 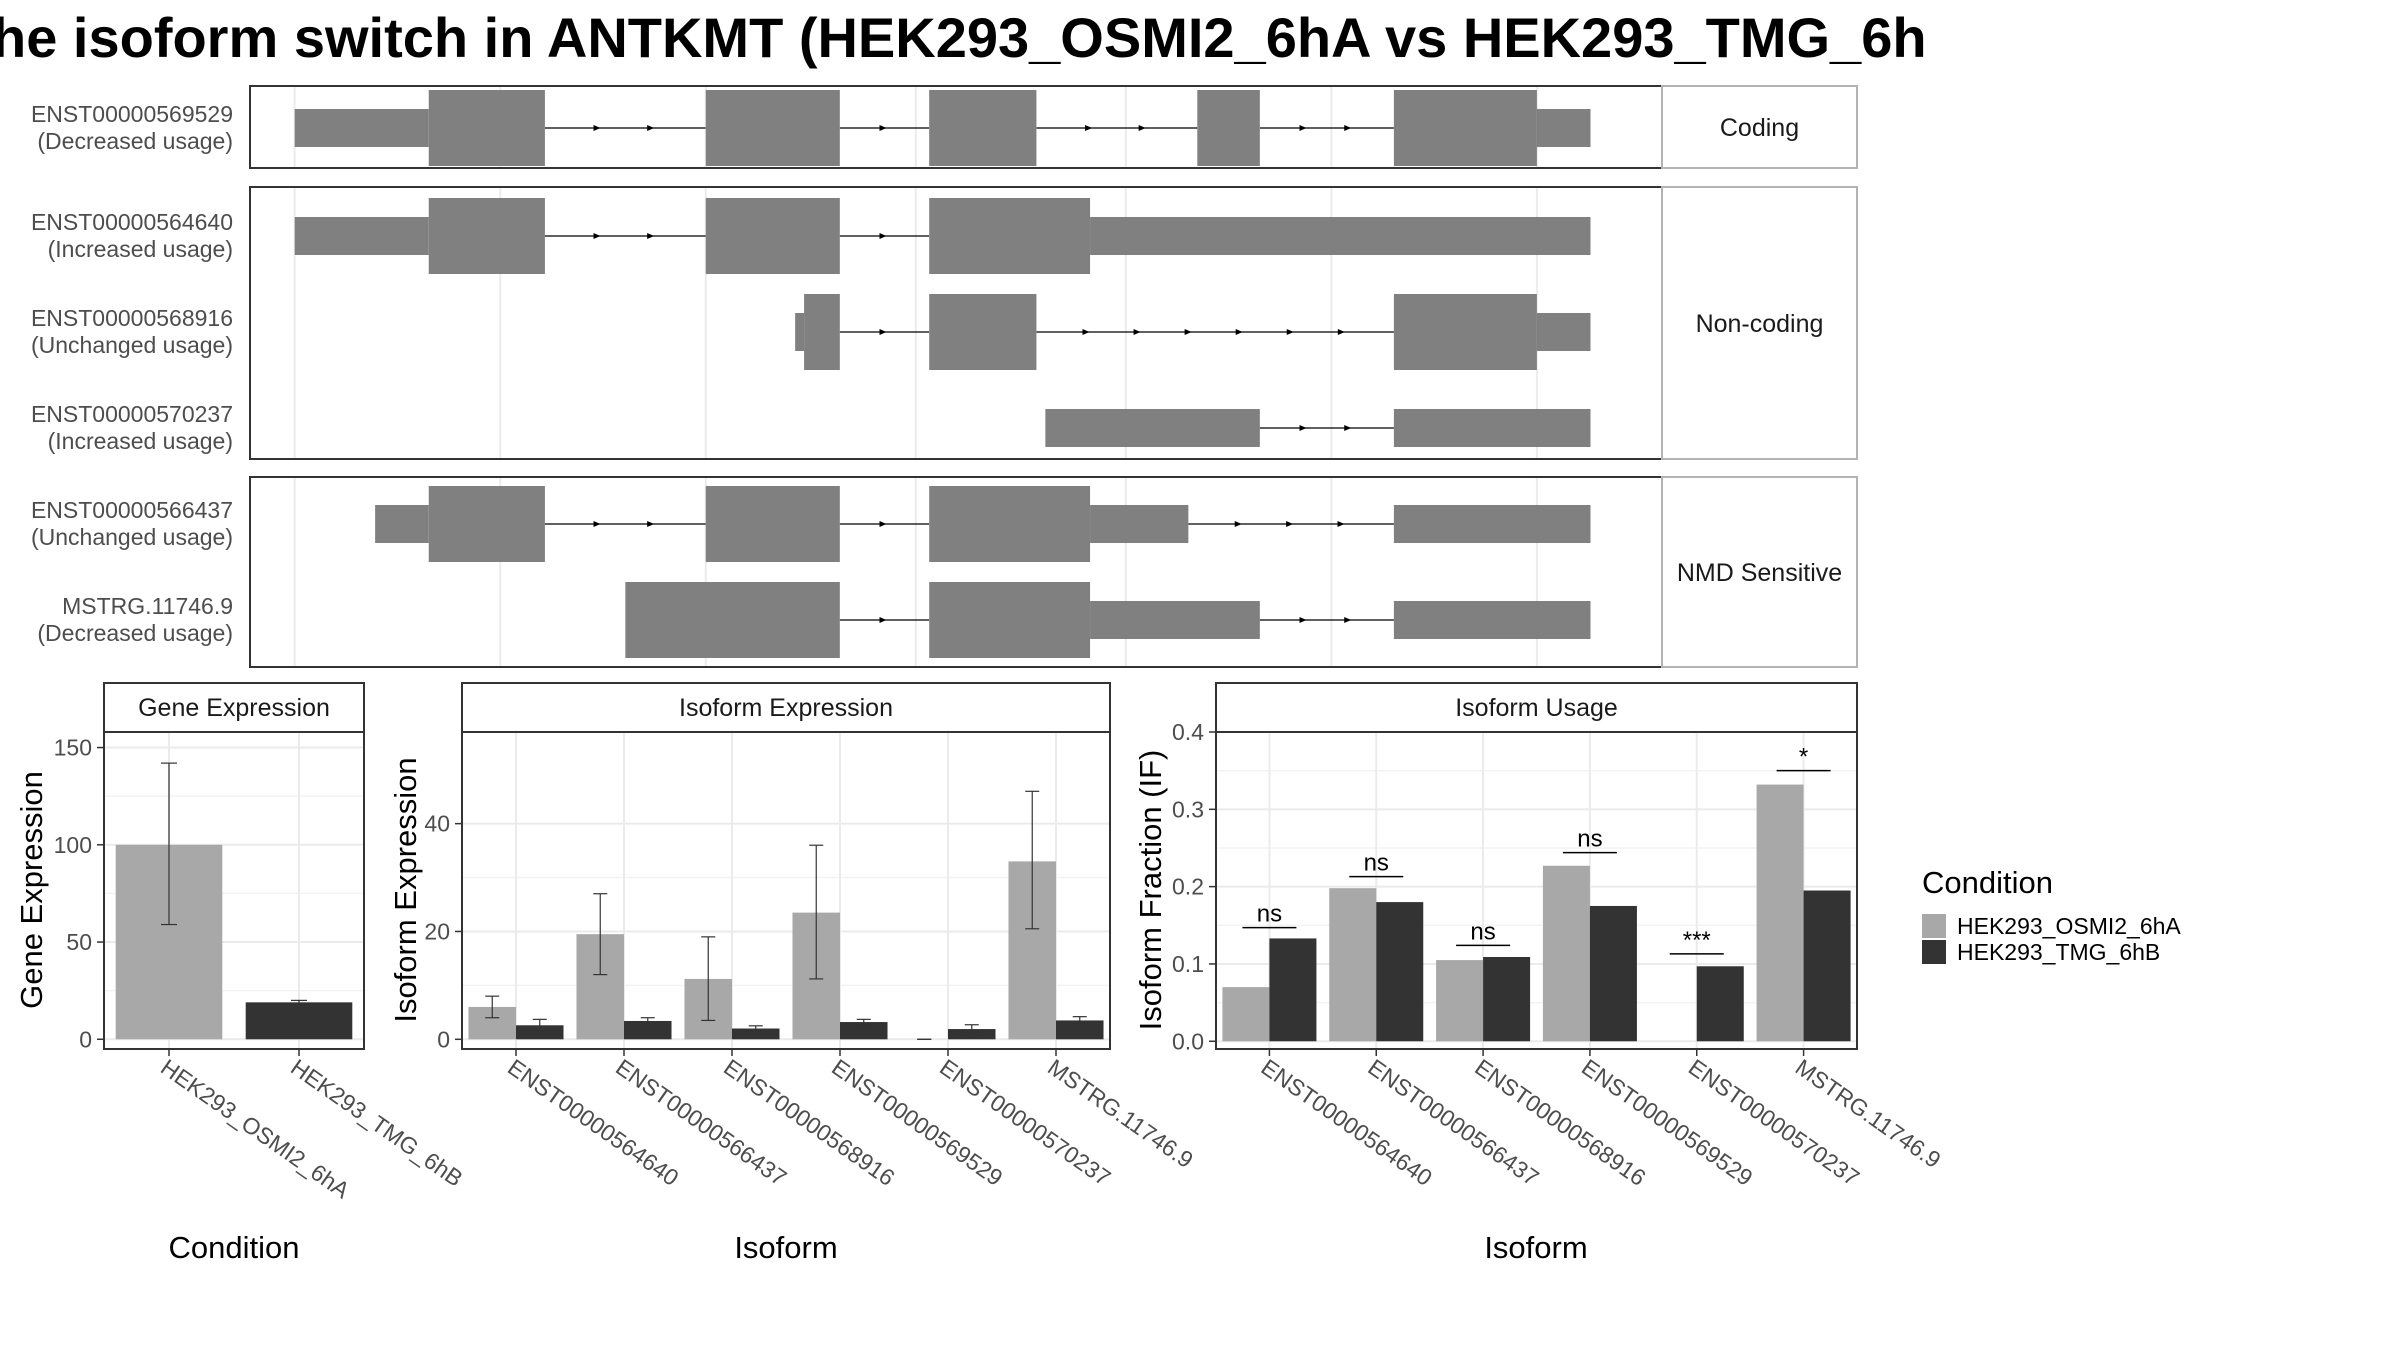 I want to click on chart-title: Gene Expression, so click(x=234, y=708).